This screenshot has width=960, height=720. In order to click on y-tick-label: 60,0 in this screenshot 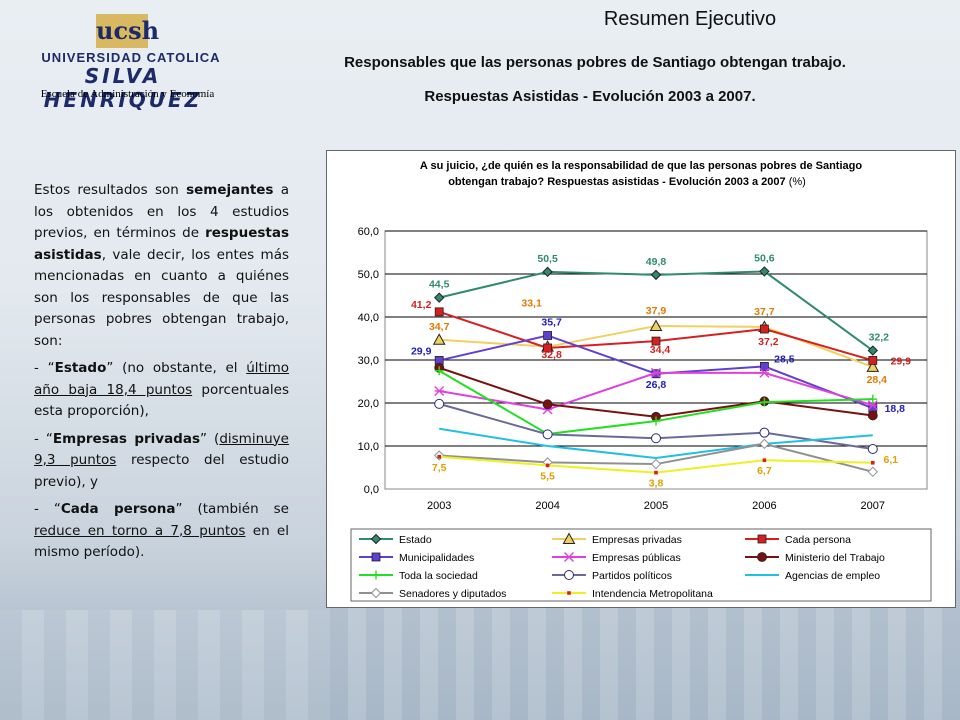, I will do `click(368, 232)`.